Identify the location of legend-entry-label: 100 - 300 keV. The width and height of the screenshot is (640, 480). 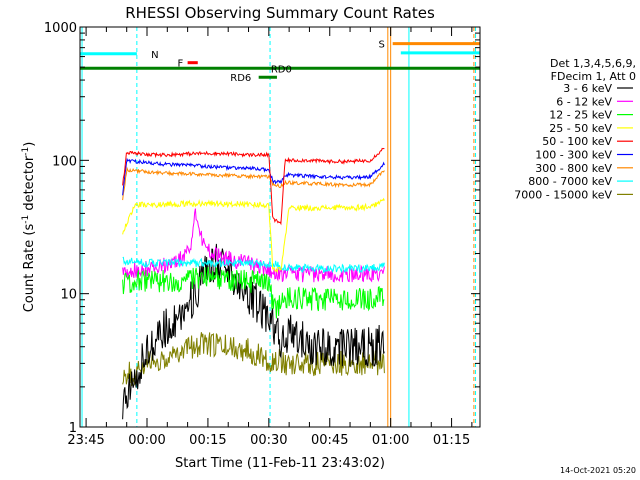
(573, 155).